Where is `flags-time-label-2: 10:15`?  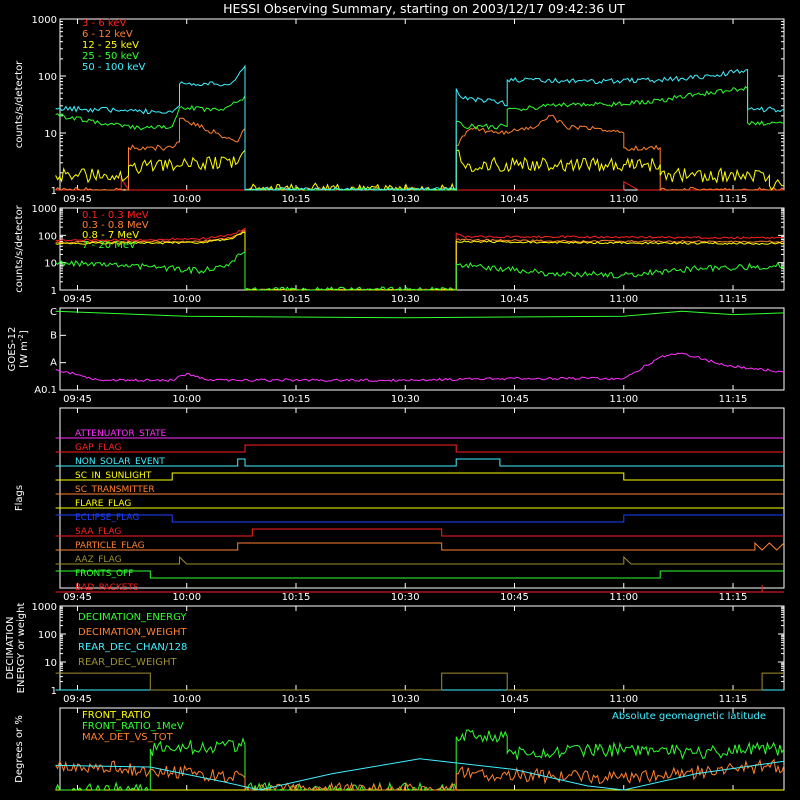 flags-time-label-2: 10:15 is located at coordinates (296, 597).